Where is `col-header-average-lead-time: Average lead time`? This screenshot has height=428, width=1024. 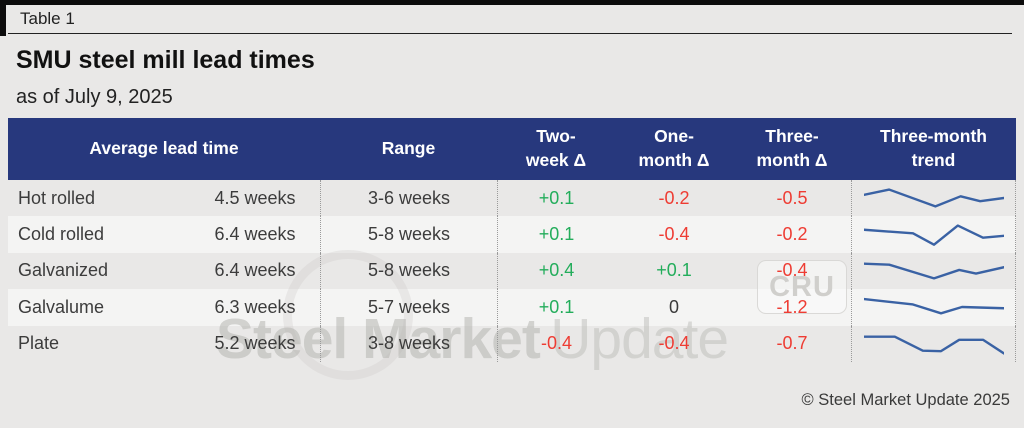
col-header-average-lead-time: Average lead time is located at coordinates (164, 148).